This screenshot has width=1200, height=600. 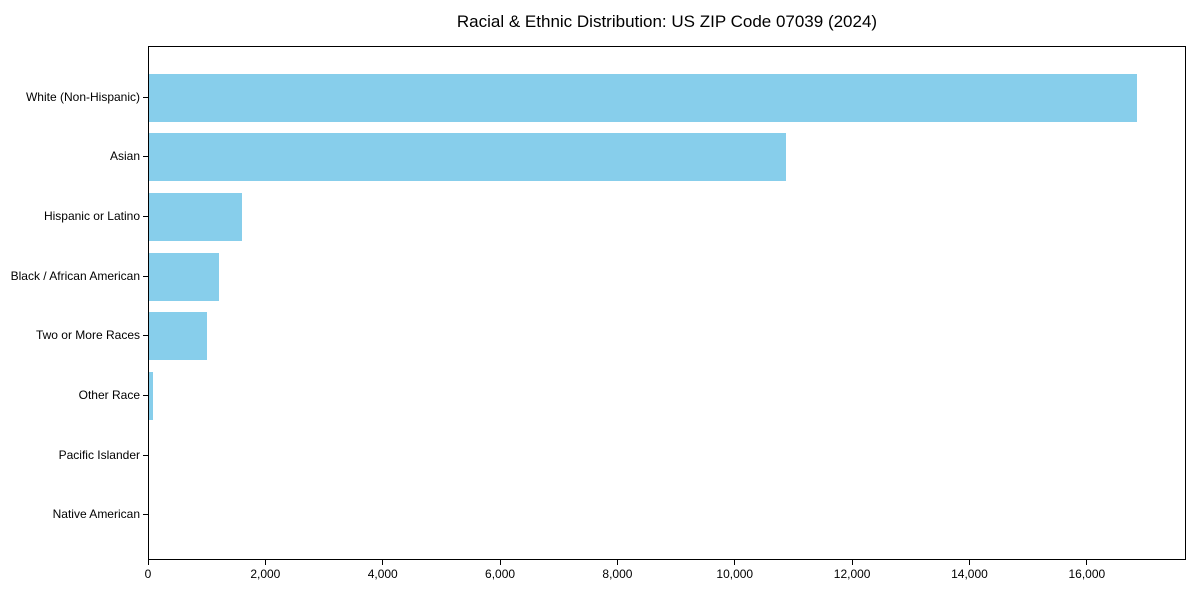 I want to click on y-axis-label: Hispanic or Latino, so click(x=91, y=215).